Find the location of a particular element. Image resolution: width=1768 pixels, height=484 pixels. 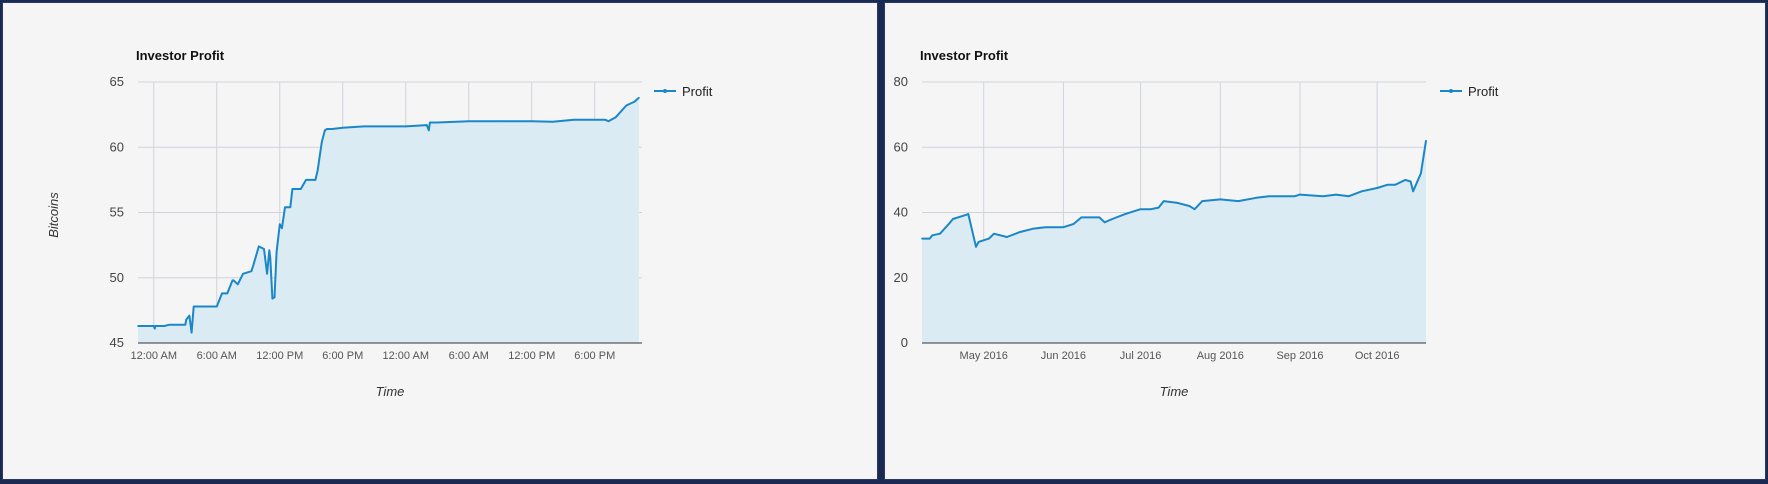

x-tick-label: Jul 2016 is located at coordinates (1141, 356).